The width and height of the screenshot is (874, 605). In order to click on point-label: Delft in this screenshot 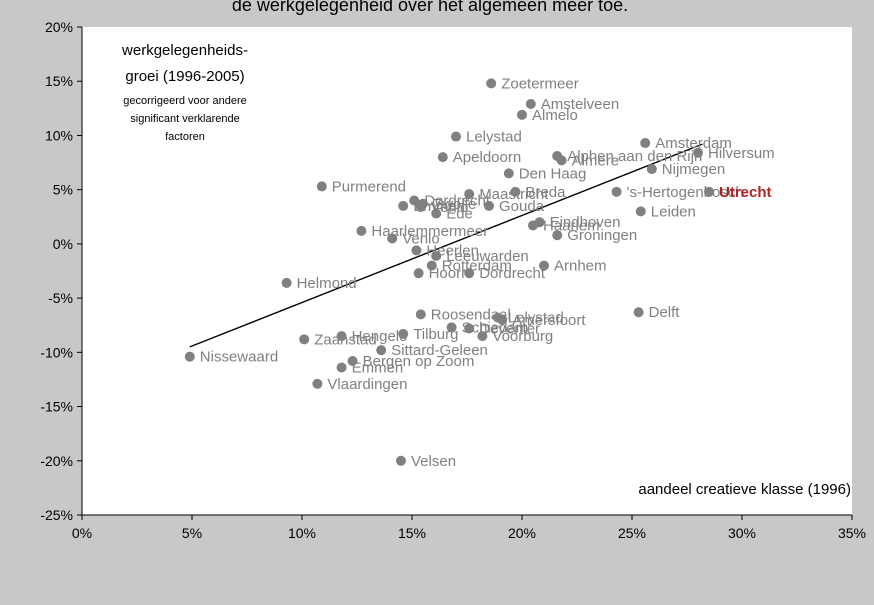, I will do `click(665, 312)`.